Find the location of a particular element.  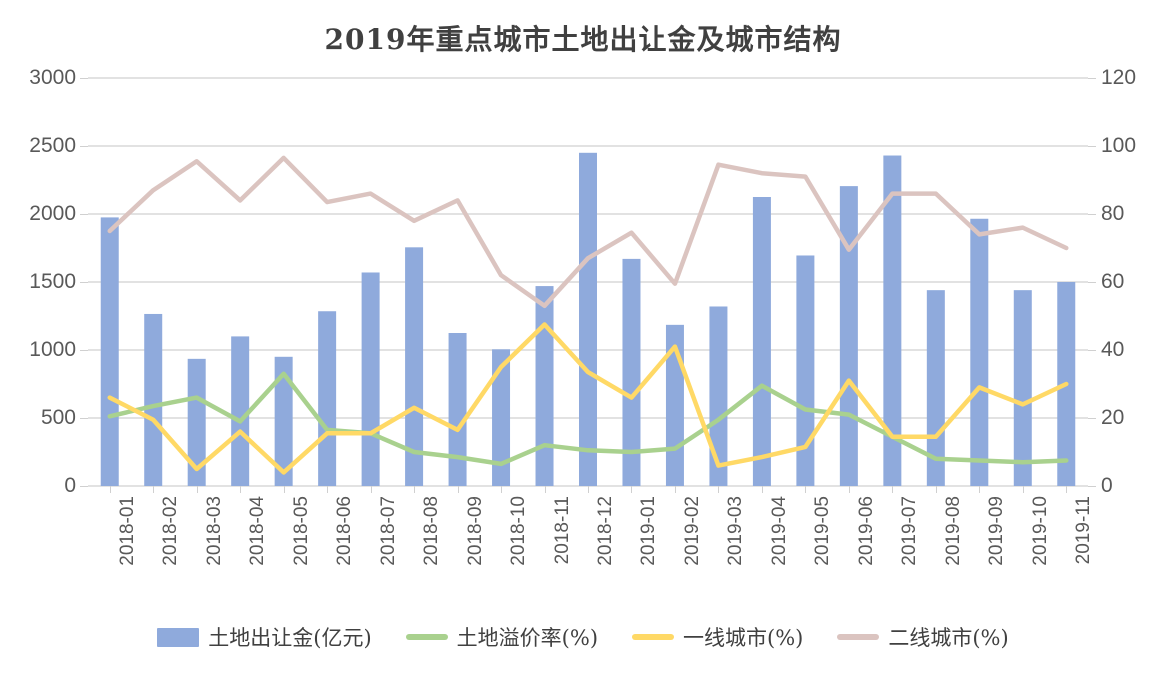

legend-label: 一线城市(%) is located at coordinates (743, 638).